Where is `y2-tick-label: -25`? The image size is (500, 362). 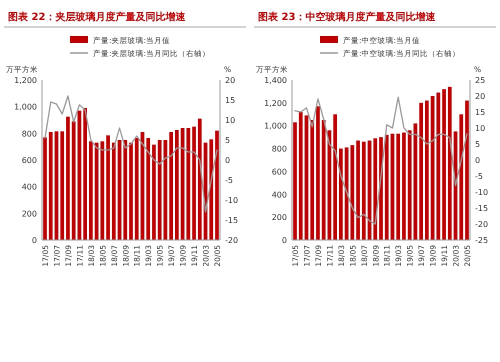 y2-tick-label: -25 is located at coordinates (481, 240).